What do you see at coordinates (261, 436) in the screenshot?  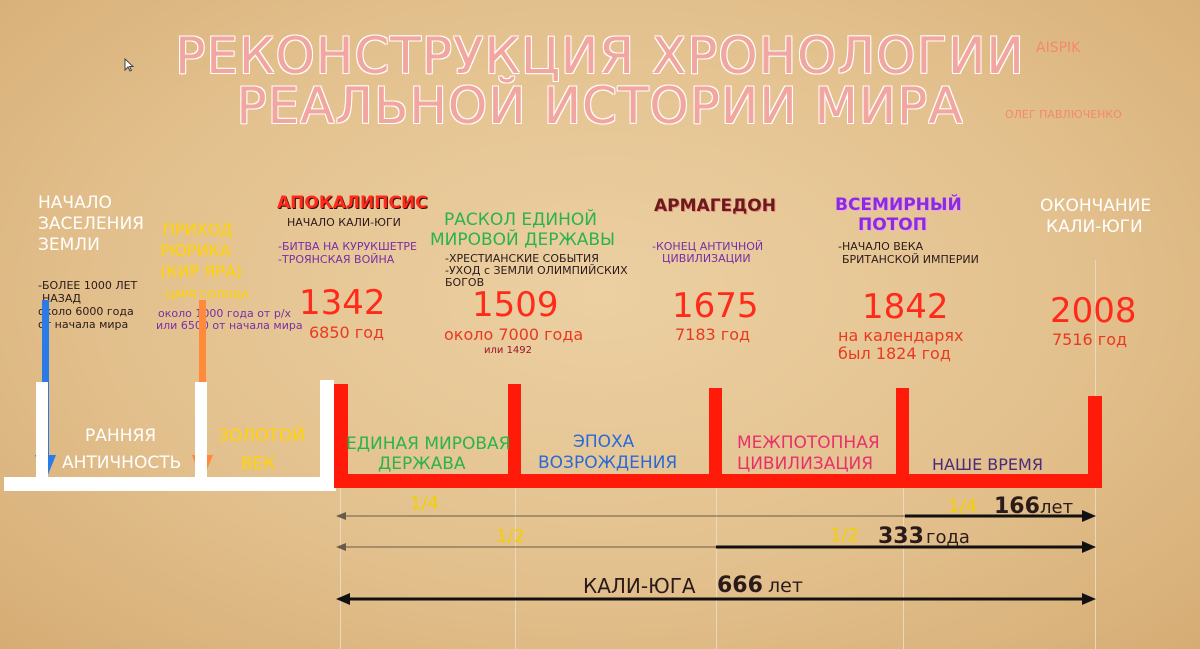 I see `era-golden-1: ЗОЛОТОЙ` at bounding box center [261, 436].